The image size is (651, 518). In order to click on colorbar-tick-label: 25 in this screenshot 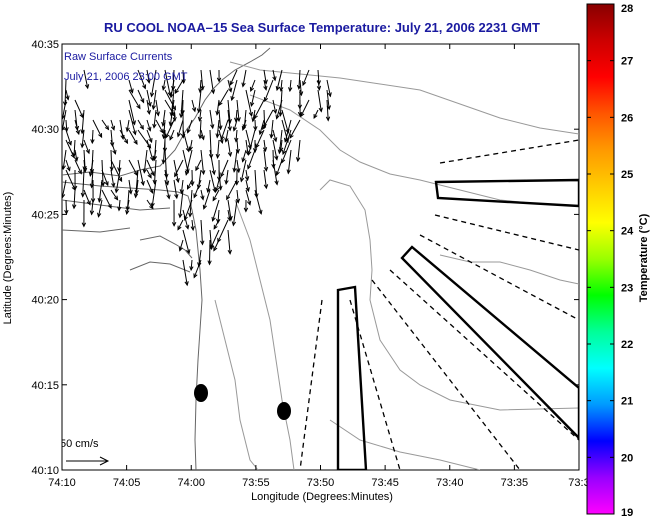, I will do `click(627, 175)`.